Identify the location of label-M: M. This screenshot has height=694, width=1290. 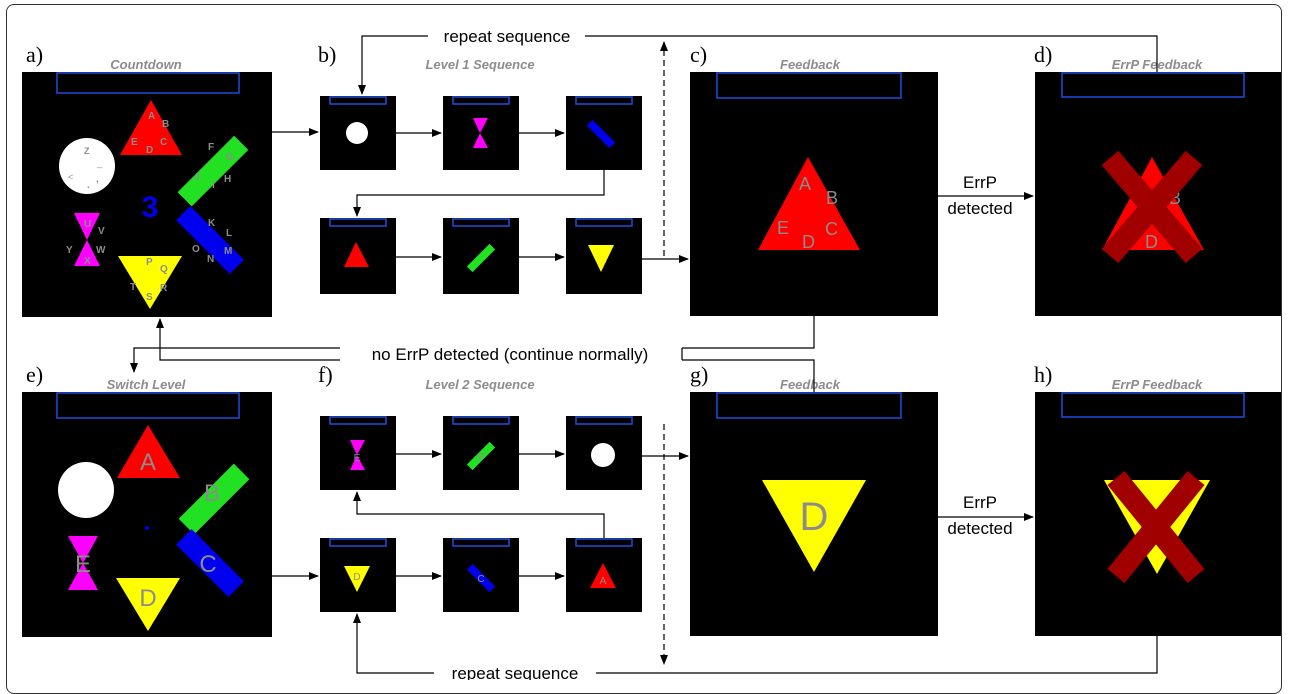
(228, 251).